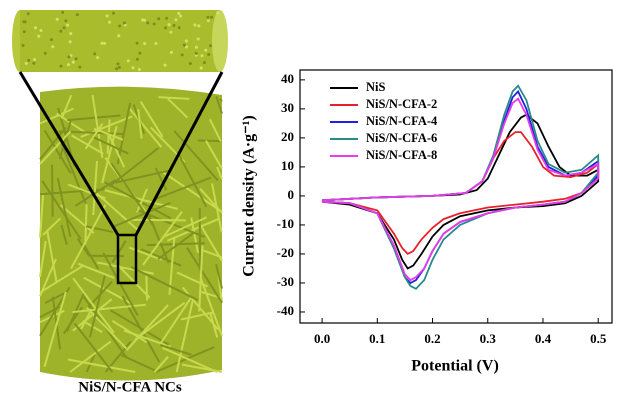  I want to click on zoom-line, so click(69, 153).